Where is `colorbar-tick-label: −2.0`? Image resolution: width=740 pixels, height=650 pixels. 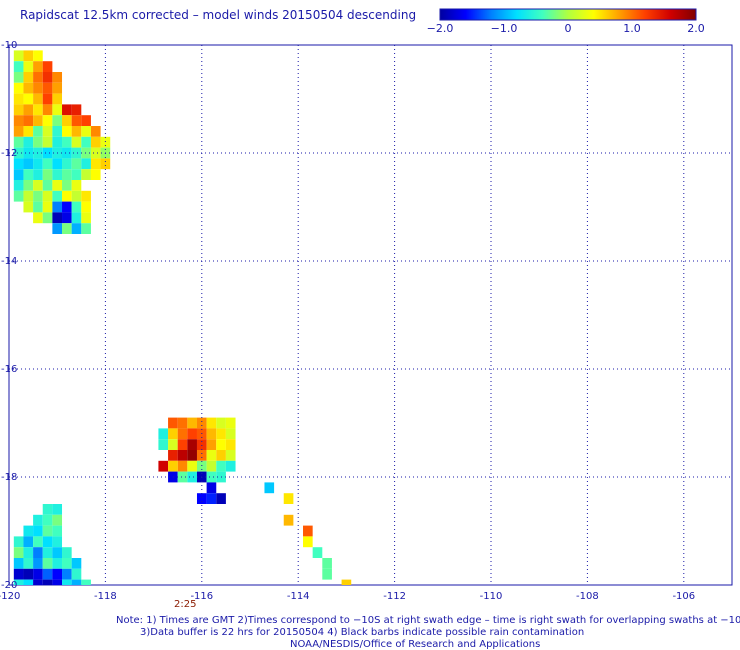
colorbar-tick-label: −2.0 is located at coordinates (440, 28).